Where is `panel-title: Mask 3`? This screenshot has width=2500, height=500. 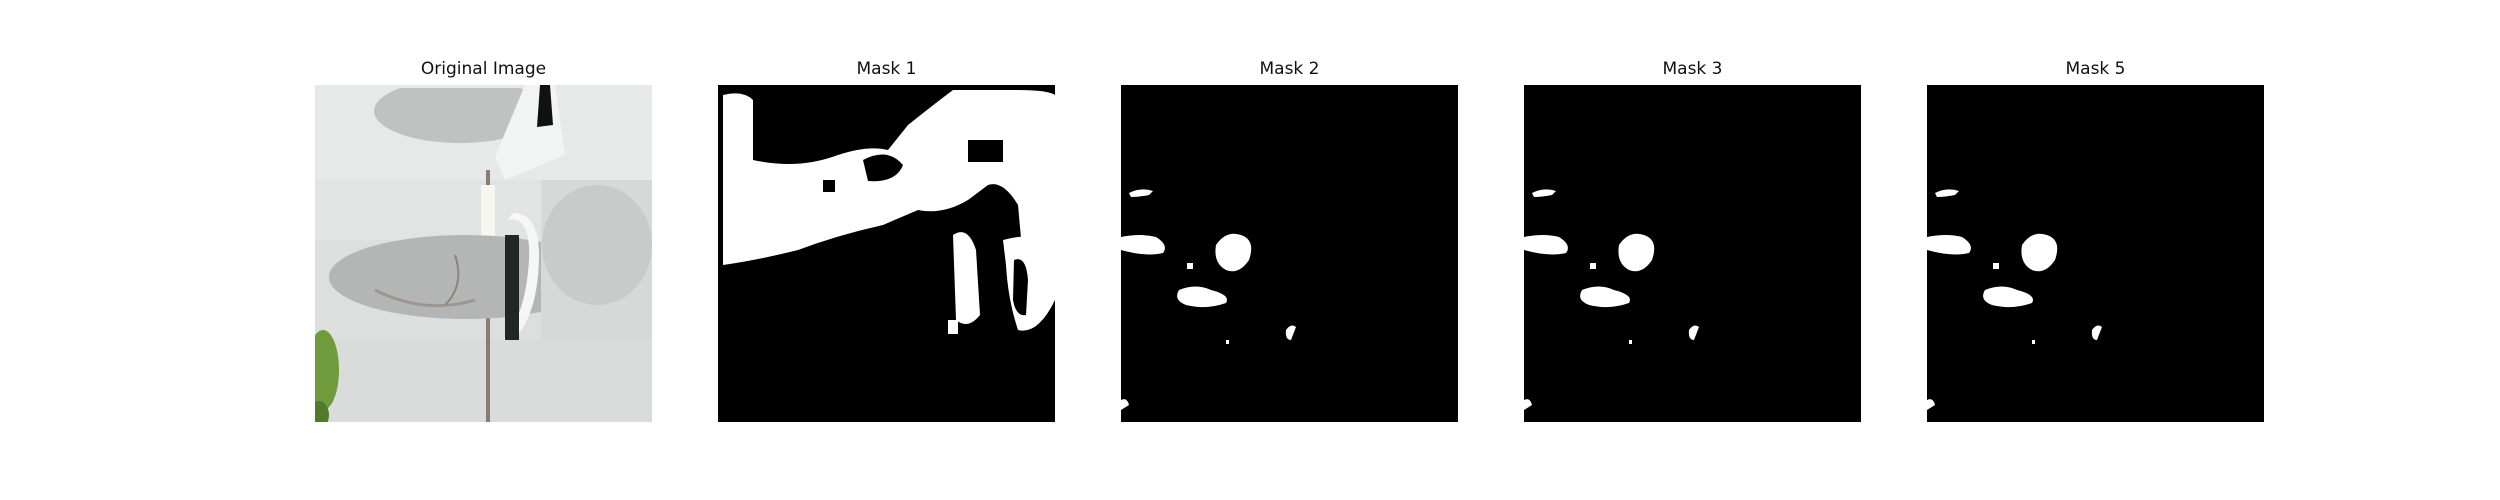 panel-title: Mask 3 is located at coordinates (1692, 69).